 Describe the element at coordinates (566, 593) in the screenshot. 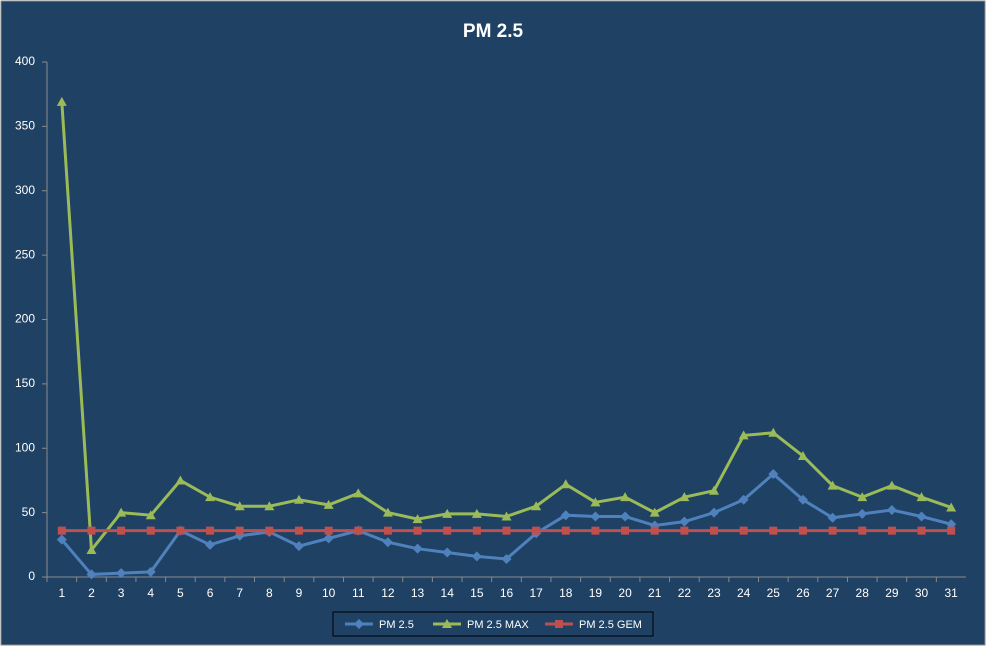

I see `x-tick-label: 18` at that location.